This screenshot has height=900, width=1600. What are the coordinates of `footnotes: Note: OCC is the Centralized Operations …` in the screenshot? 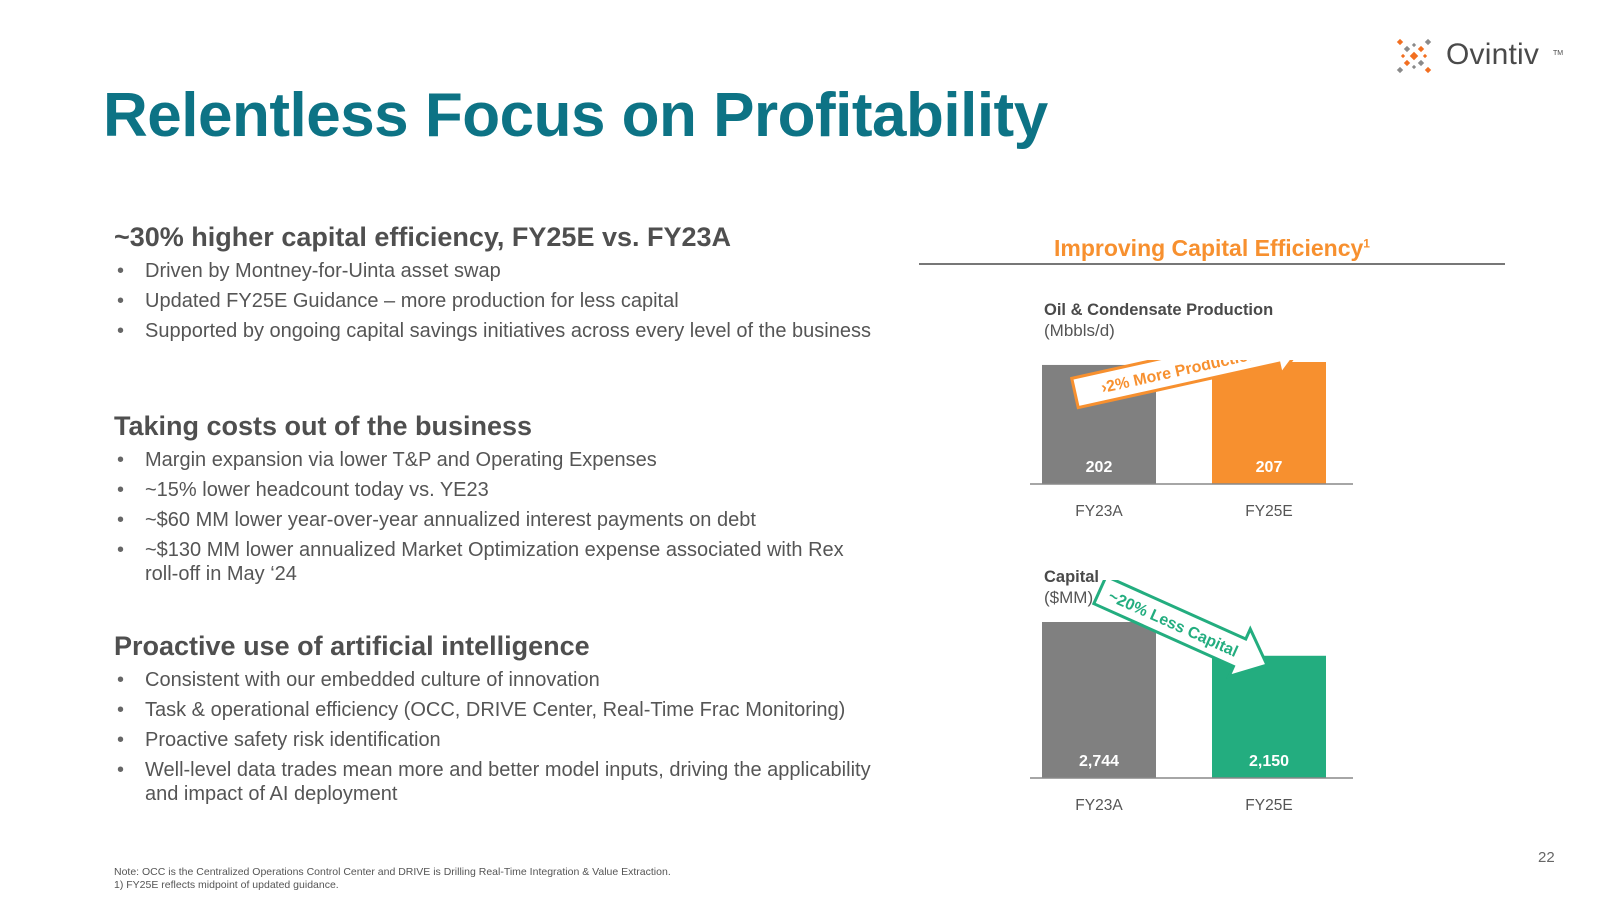 It's located at (392, 879).